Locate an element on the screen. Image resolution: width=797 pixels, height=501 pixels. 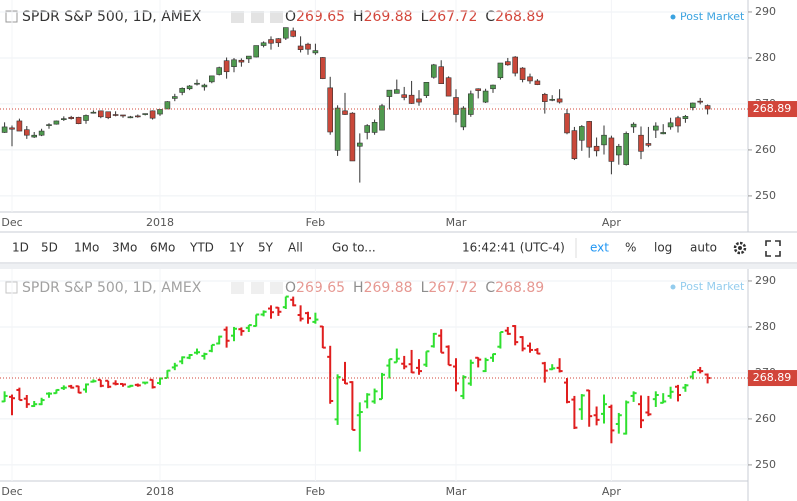
x-tick-label: 2018 is located at coordinates (160, 491).